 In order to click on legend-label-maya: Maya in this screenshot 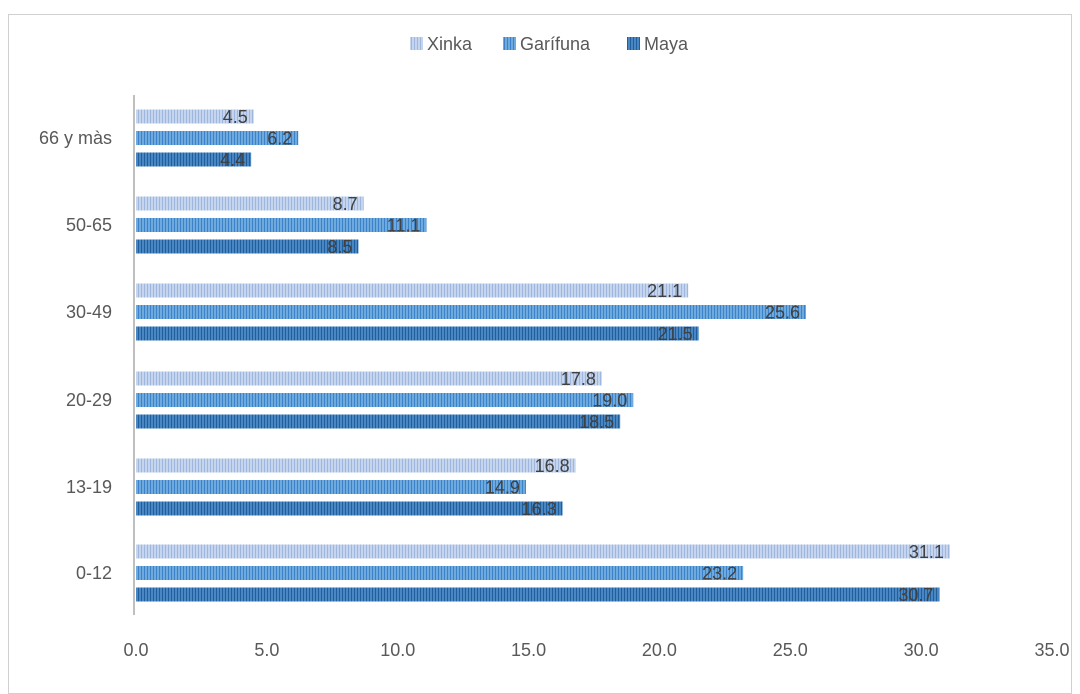, I will do `click(666, 44)`.